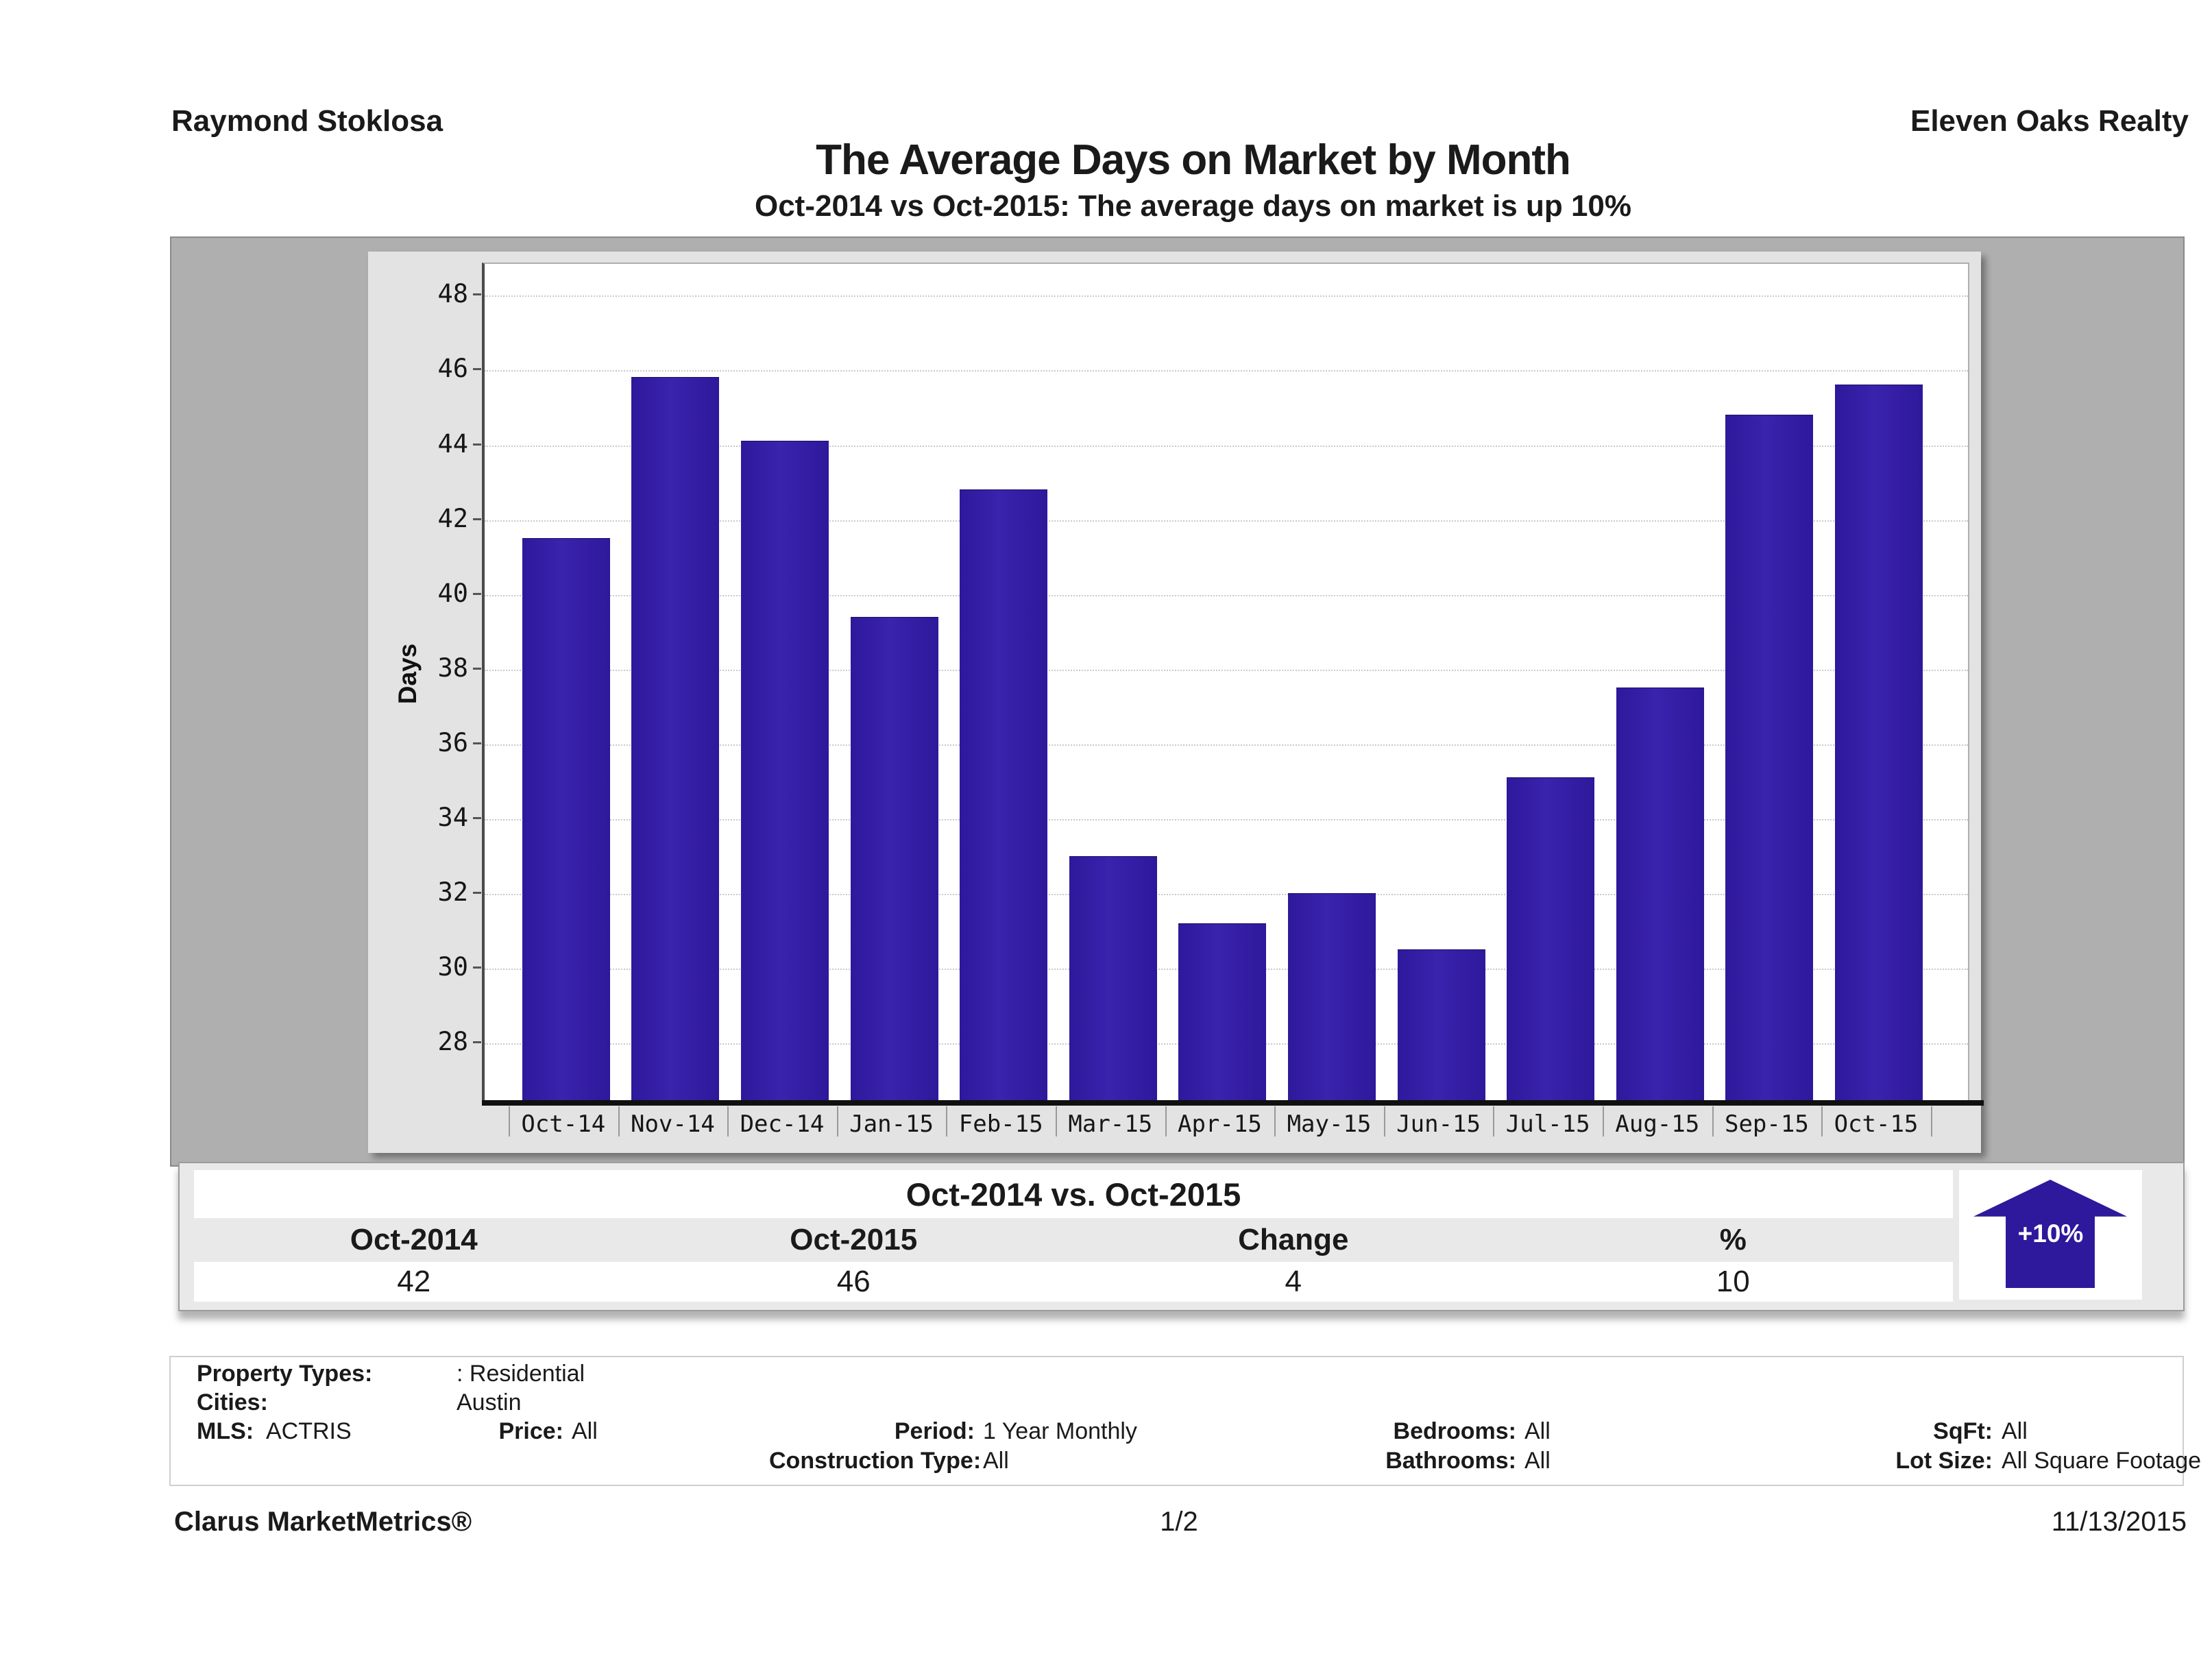  Describe the element at coordinates (2050, 1235) in the screenshot. I see `change-badge: +10%` at that location.